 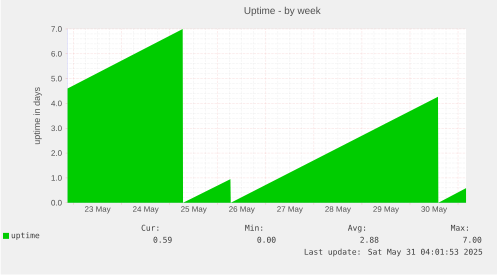 What do you see at coordinates (37, 115) in the screenshot?
I see `y-axis-title: uptime in days` at bounding box center [37, 115].